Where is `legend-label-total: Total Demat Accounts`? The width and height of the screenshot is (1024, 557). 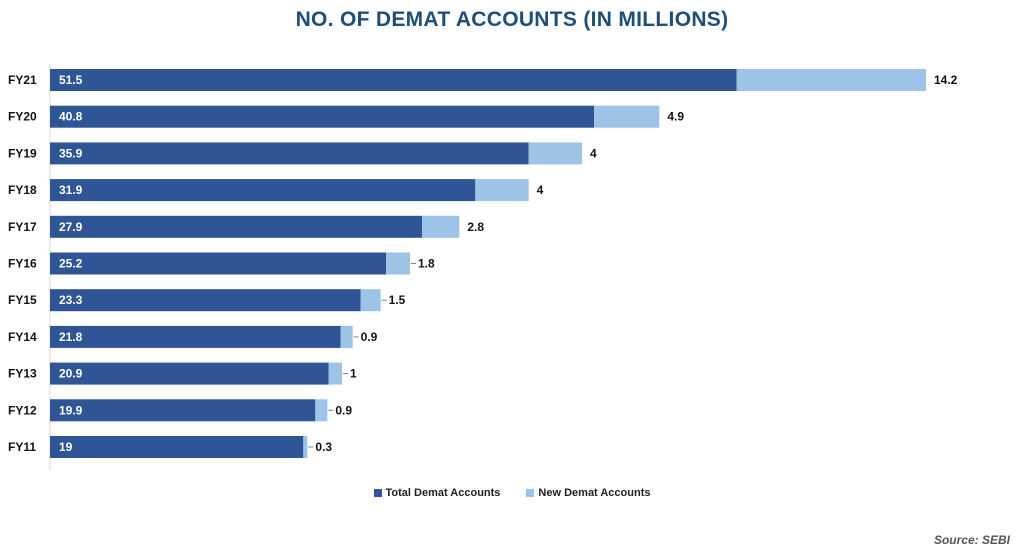 legend-label-total: Total Demat Accounts is located at coordinates (443, 493).